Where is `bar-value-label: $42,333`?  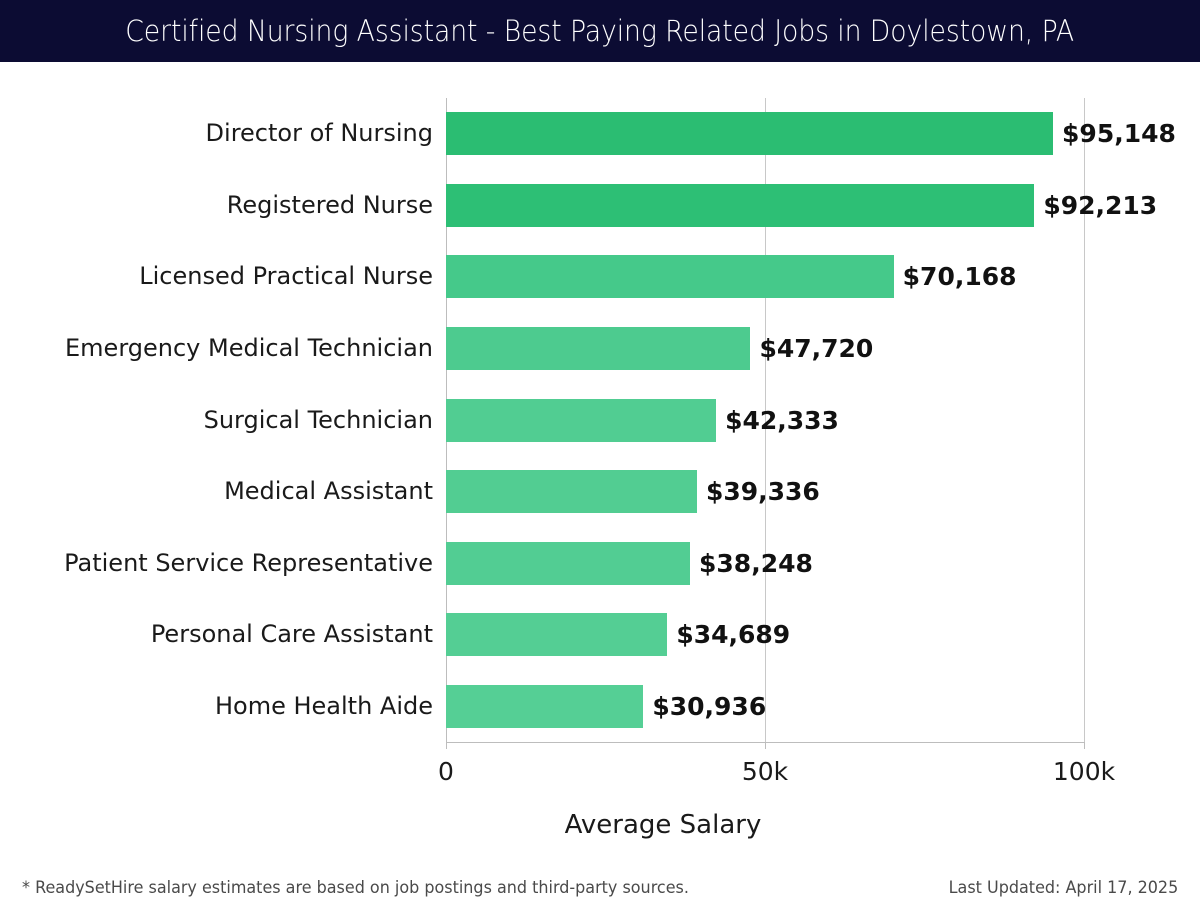
bar-value-label: $42,333 is located at coordinates (782, 420).